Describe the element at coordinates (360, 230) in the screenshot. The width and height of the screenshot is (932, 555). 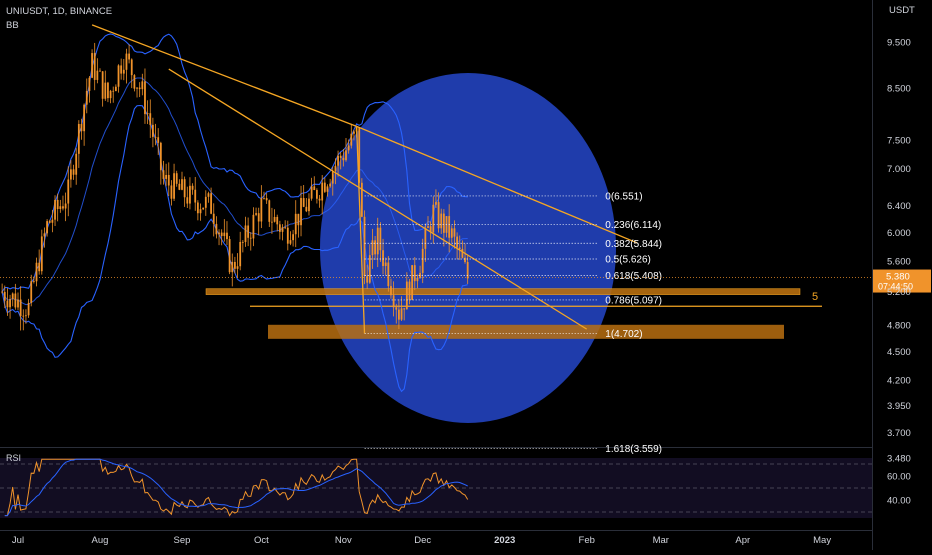
I see `impulse-drop-line` at that location.